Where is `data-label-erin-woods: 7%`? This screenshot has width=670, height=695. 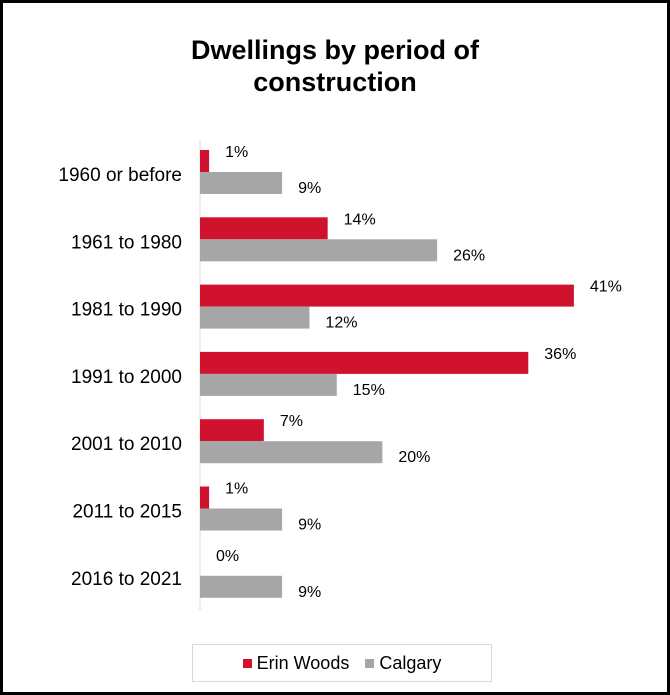 data-label-erin-woods: 7% is located at coordinates (291, 421).